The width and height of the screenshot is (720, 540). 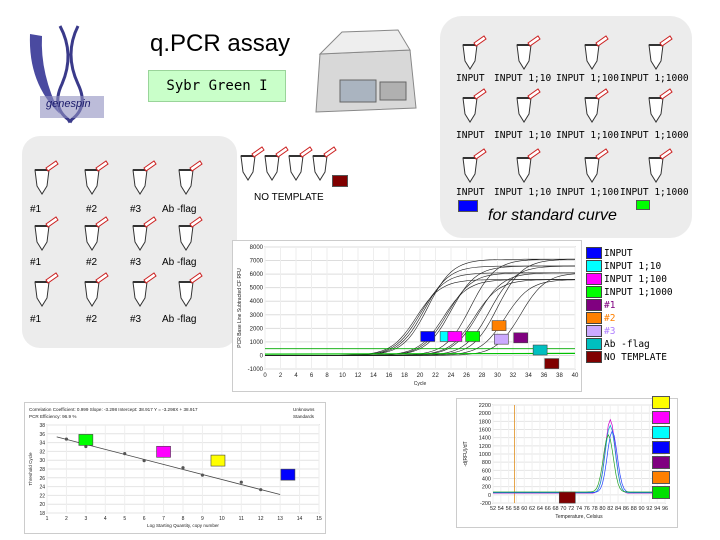 I want to click on legend-label: INPUT 1;10, so click(x=633, y=266).